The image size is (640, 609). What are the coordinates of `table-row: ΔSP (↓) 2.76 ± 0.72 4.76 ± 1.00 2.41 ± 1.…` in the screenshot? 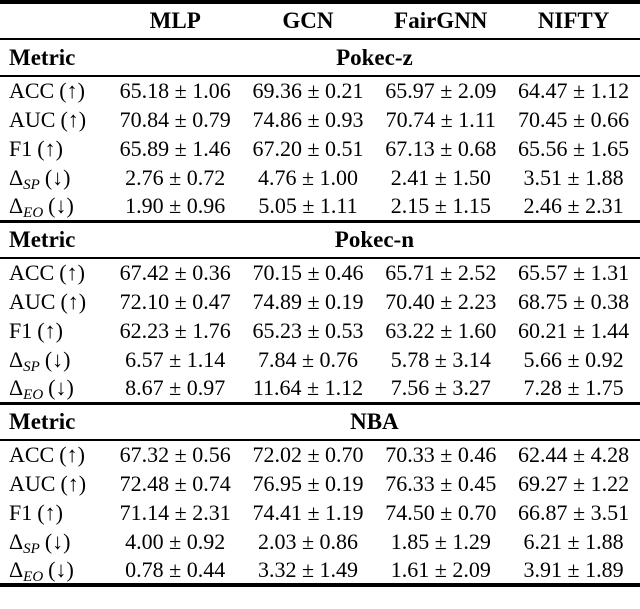 It's located at (320, 178).